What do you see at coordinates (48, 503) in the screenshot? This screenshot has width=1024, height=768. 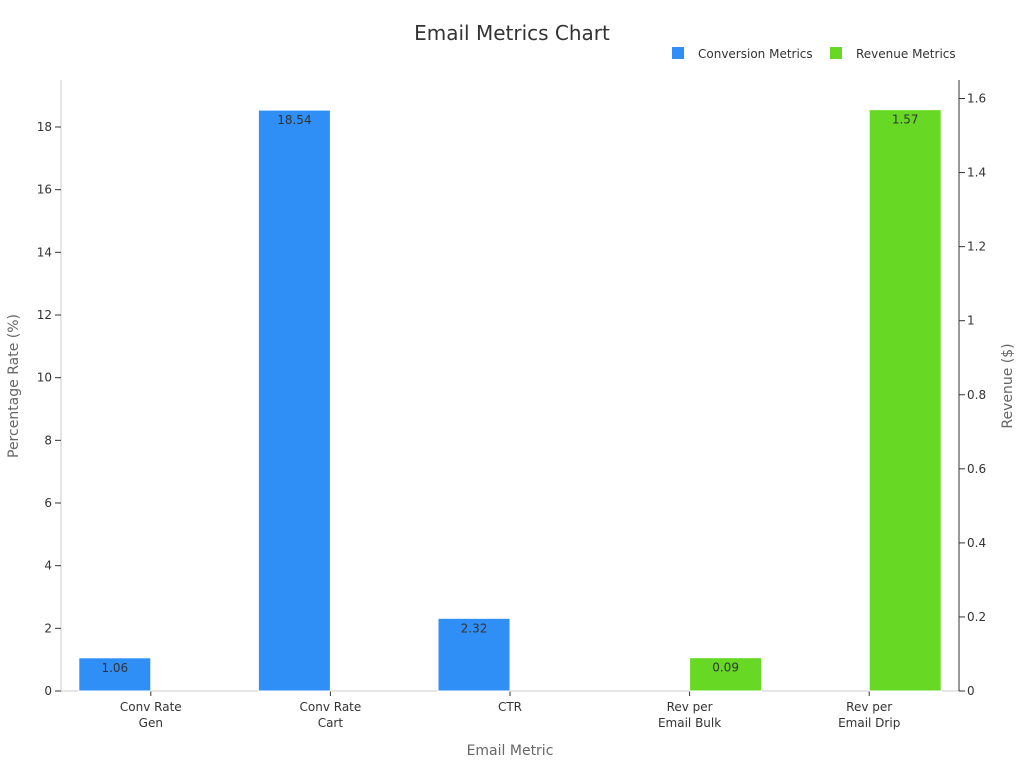 I see `y-tick-label: 6` at bounding box center [48, 503].